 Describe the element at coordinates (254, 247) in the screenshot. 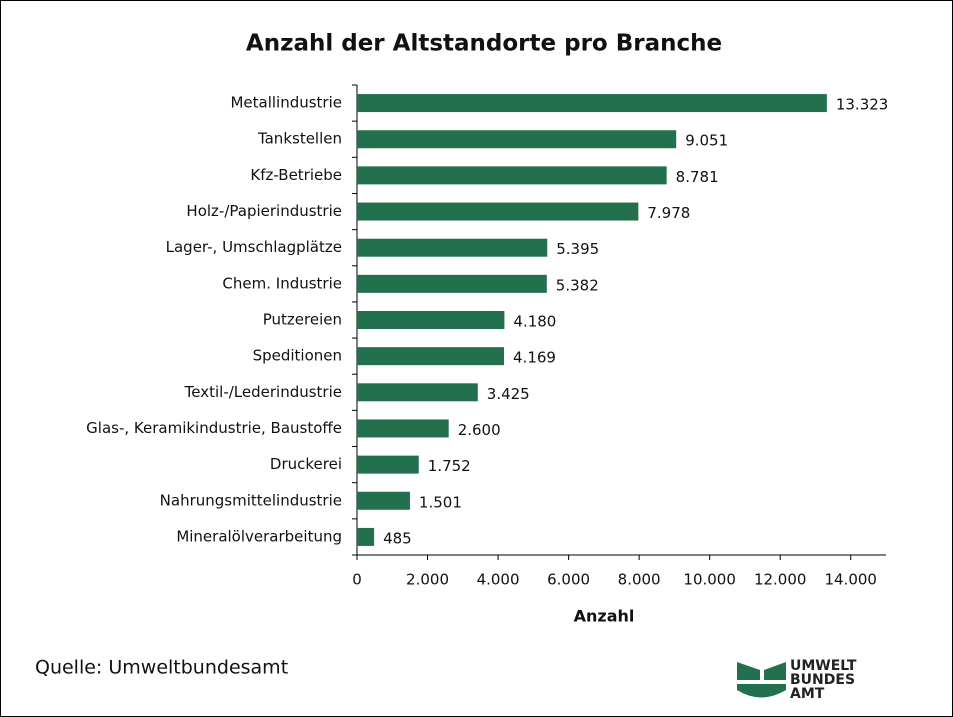

I see `y-tick-label: Lager-, Umschlagplätze` at that location.